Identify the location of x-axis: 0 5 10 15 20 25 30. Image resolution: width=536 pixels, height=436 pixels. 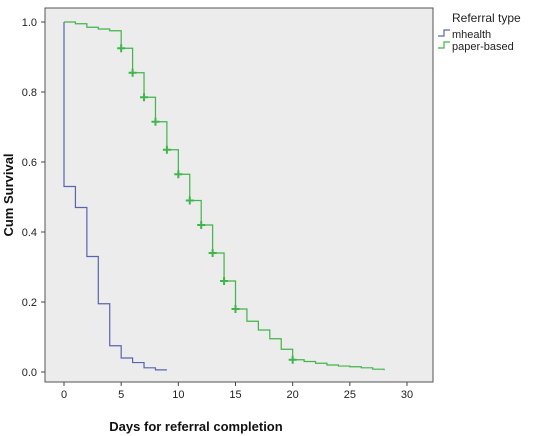
(237, 391).